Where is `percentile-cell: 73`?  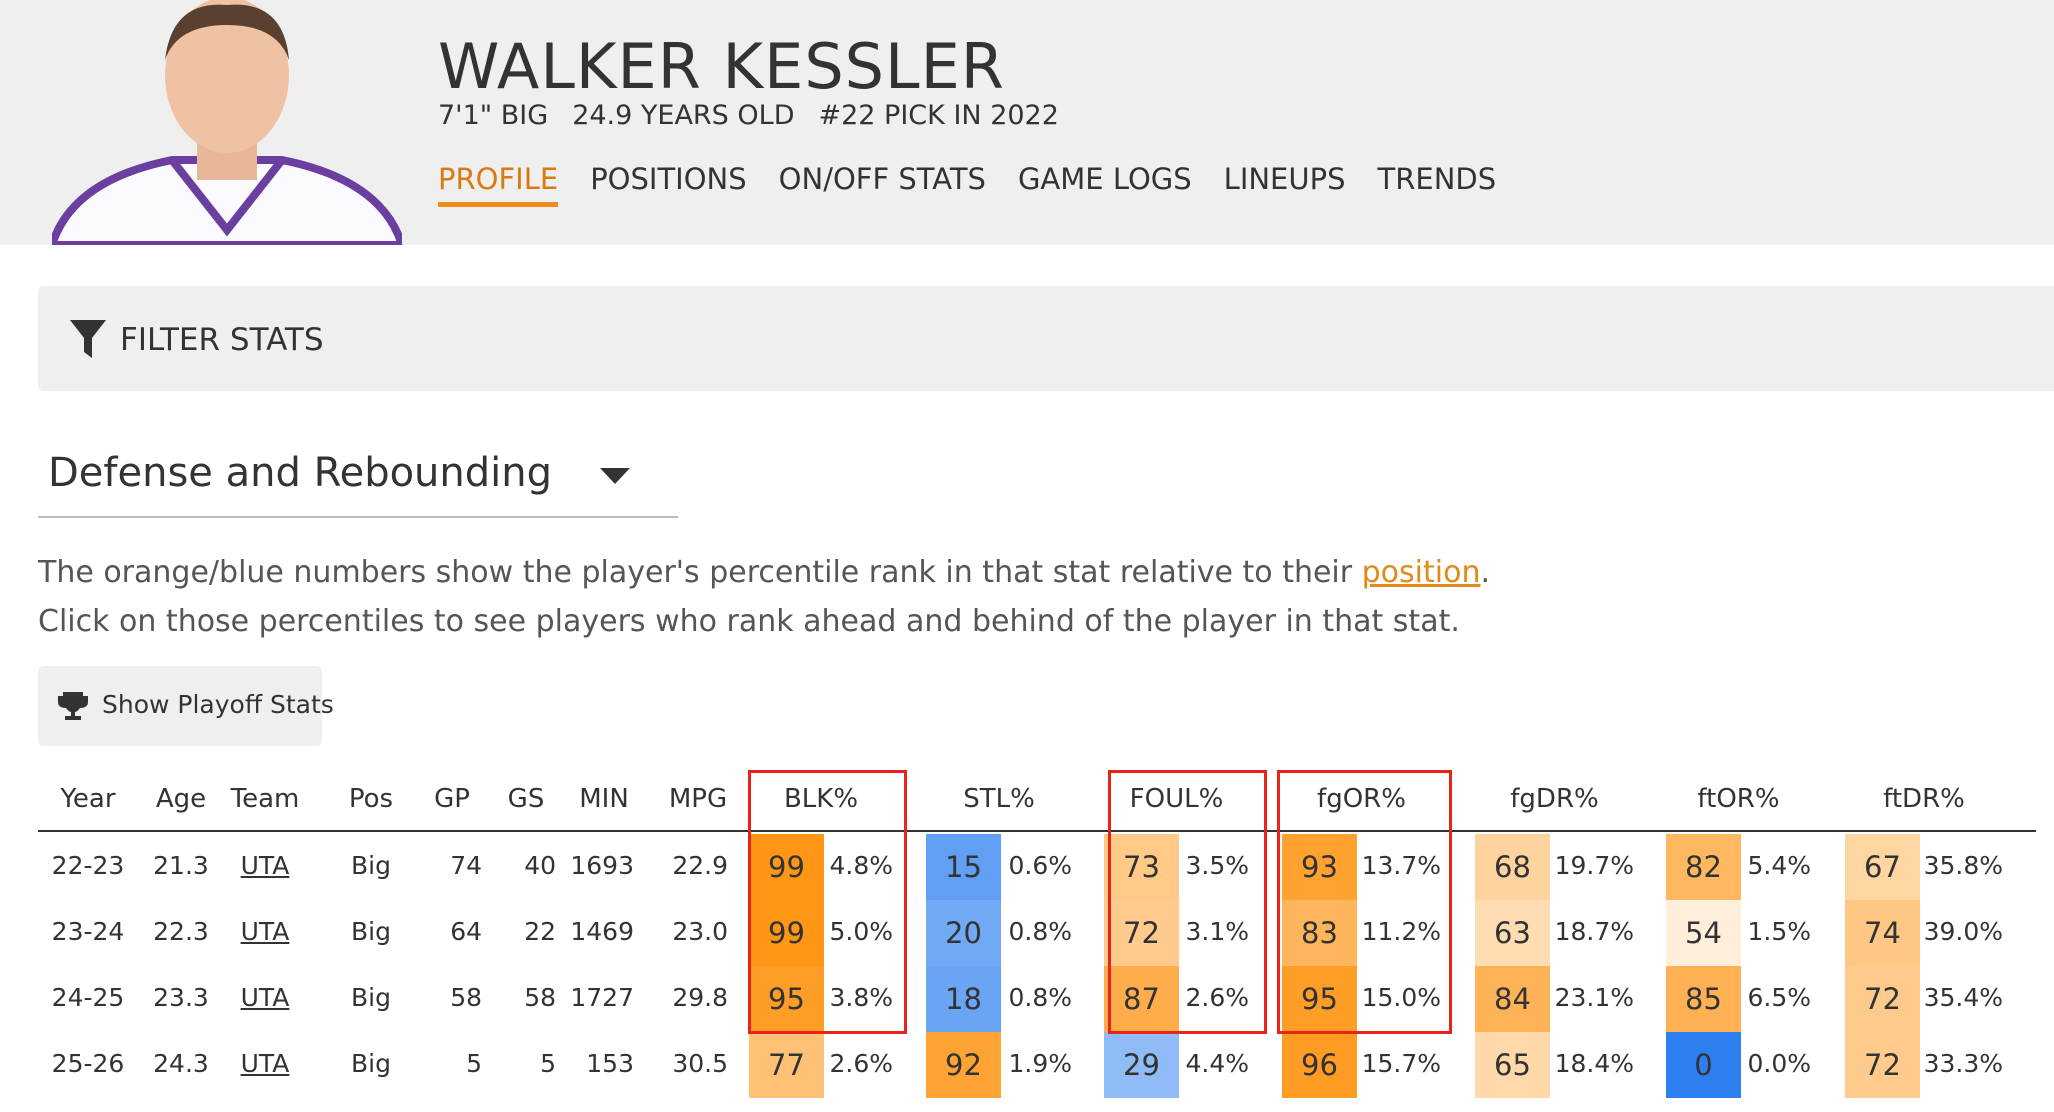 percentile-cell: 73 is located at coordinates (1141, 867).